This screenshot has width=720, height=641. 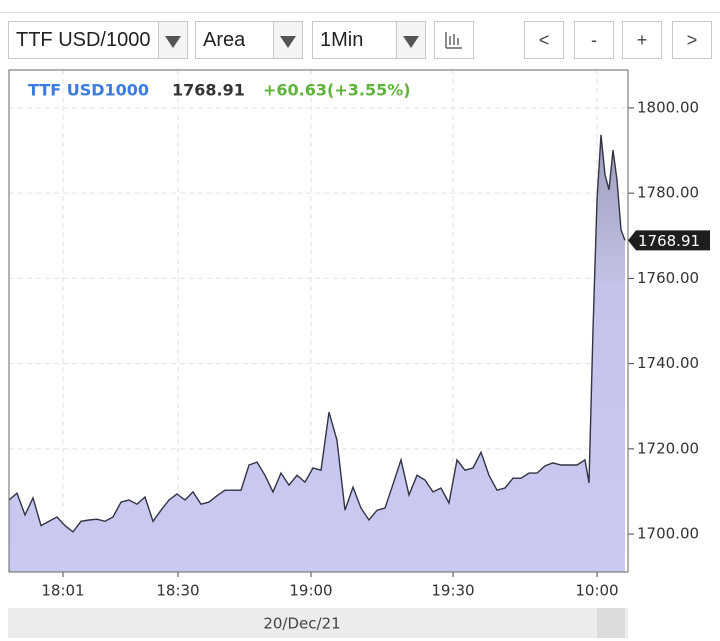 What do you see at coordinates (668, 363) in the screenshot?
I see `y-tick-label: 1740.00` at bounding box center [668, 363].